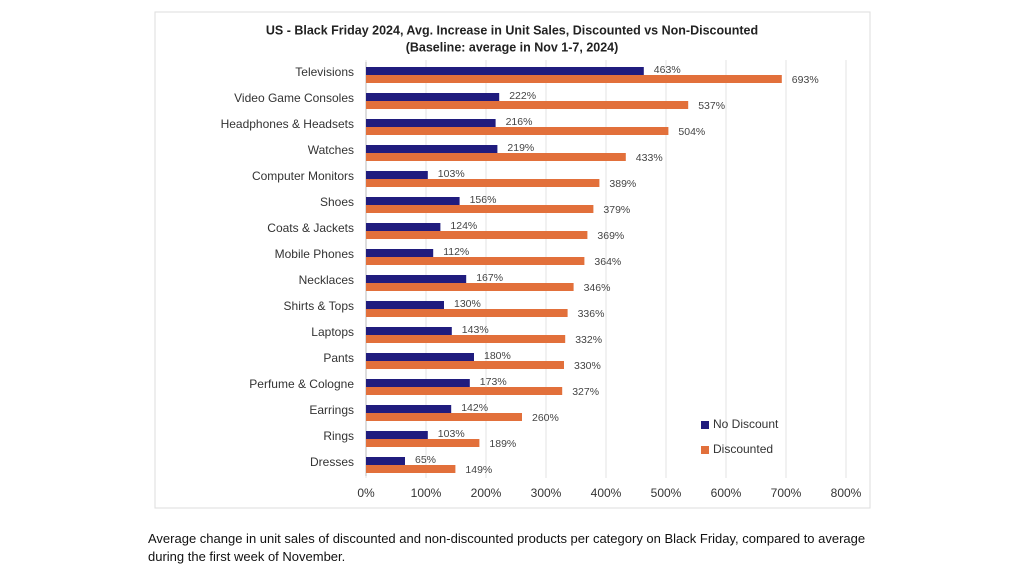 Image resolution: width=1024 pixels, height=576 pixels. What do you see at coordinates (310, 228) in the screenshot?
I see `y-tick-label: Coats & Jackets` at bounding box center [310, 228].